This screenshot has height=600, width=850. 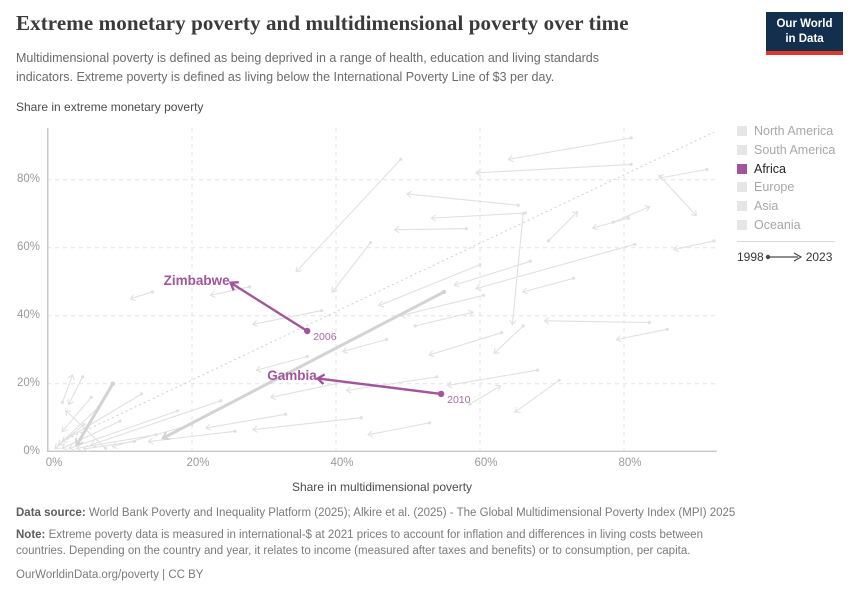 I want to click on legend-item-south-america: South America, so click(x=793, y=150).